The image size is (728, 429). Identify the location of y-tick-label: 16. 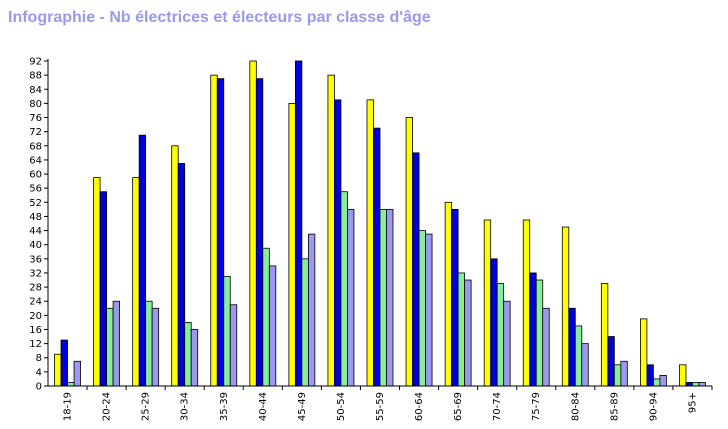
(35, 330).